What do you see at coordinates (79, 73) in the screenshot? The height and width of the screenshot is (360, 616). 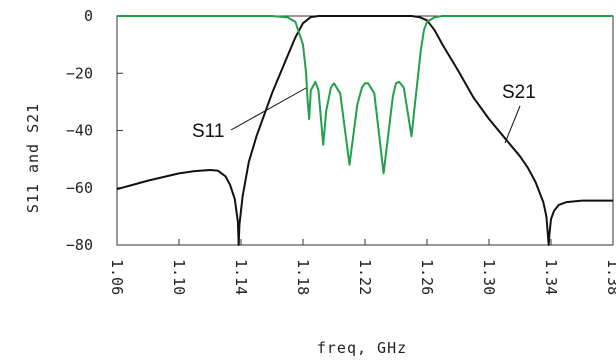 I see `y-tick-label: −20` at bounding box center [79, 73].